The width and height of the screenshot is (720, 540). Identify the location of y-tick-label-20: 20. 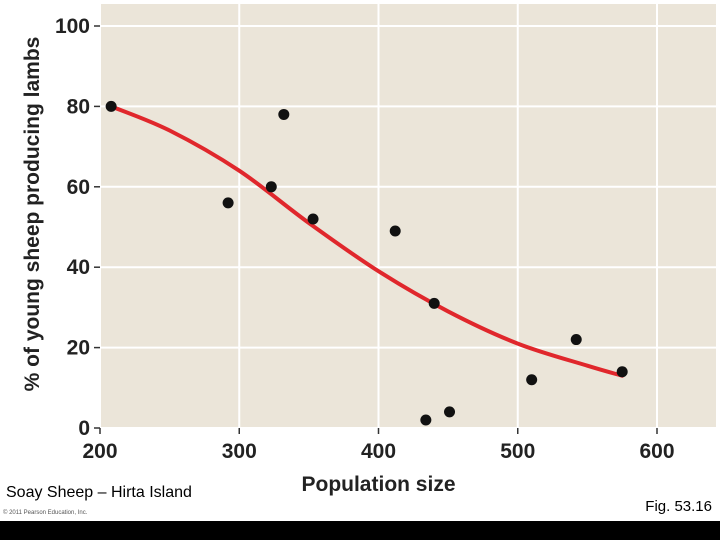
(78, 348).